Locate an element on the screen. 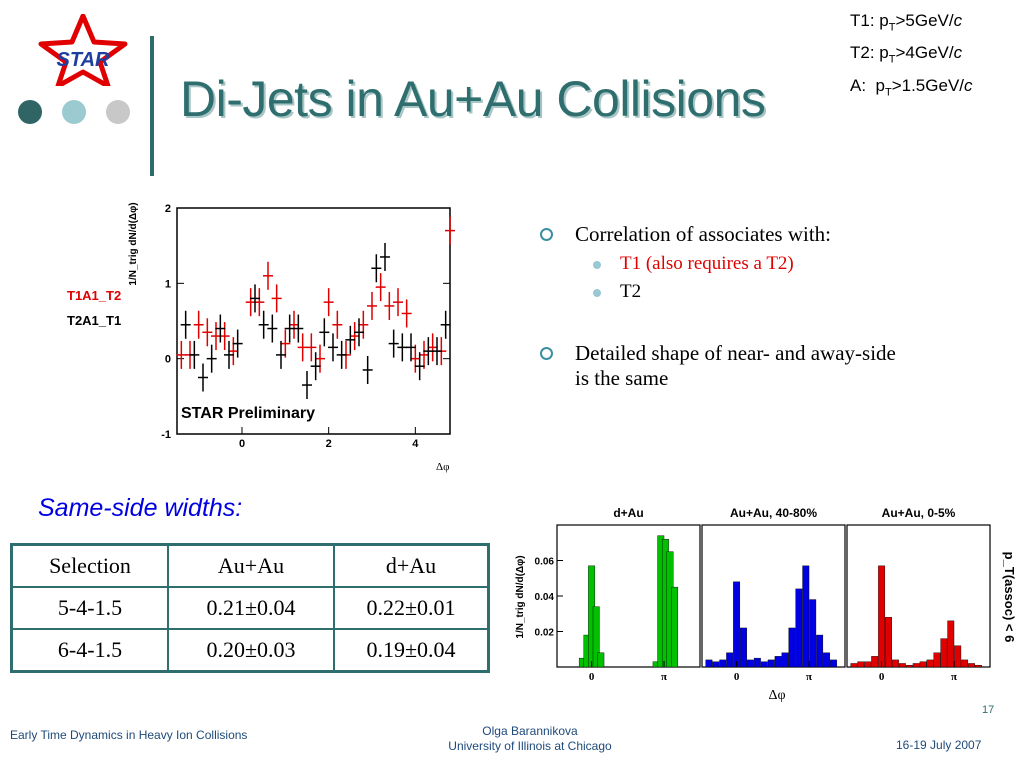 The height and width of the screenshot is (768, 1024). table-cell: 0.20±0.03 is located at coordinates (251, 650).